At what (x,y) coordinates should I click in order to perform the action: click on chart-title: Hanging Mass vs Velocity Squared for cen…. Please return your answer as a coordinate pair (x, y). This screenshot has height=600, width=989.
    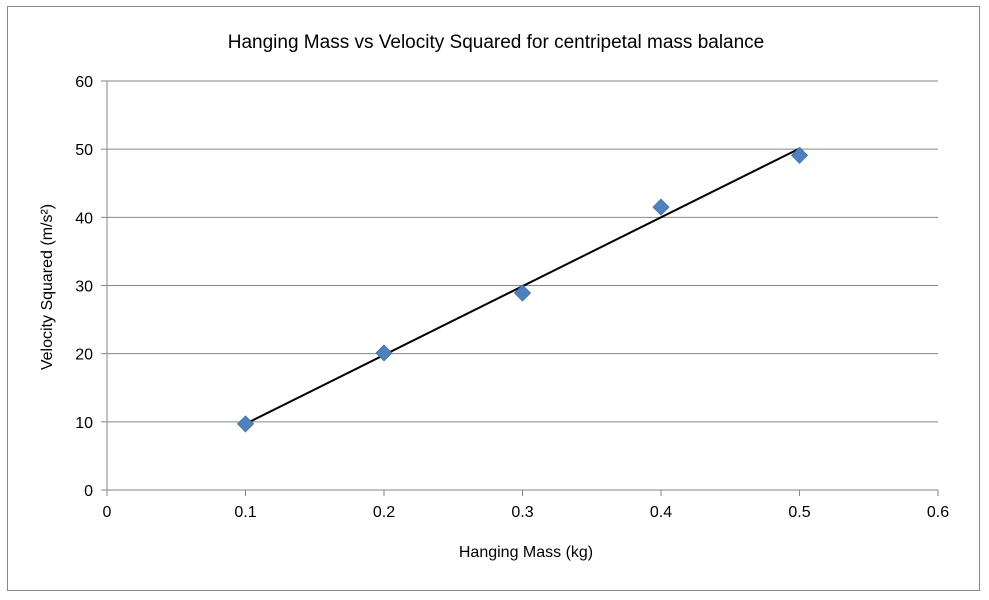
    Looking at the image, I should click on (496, 42).